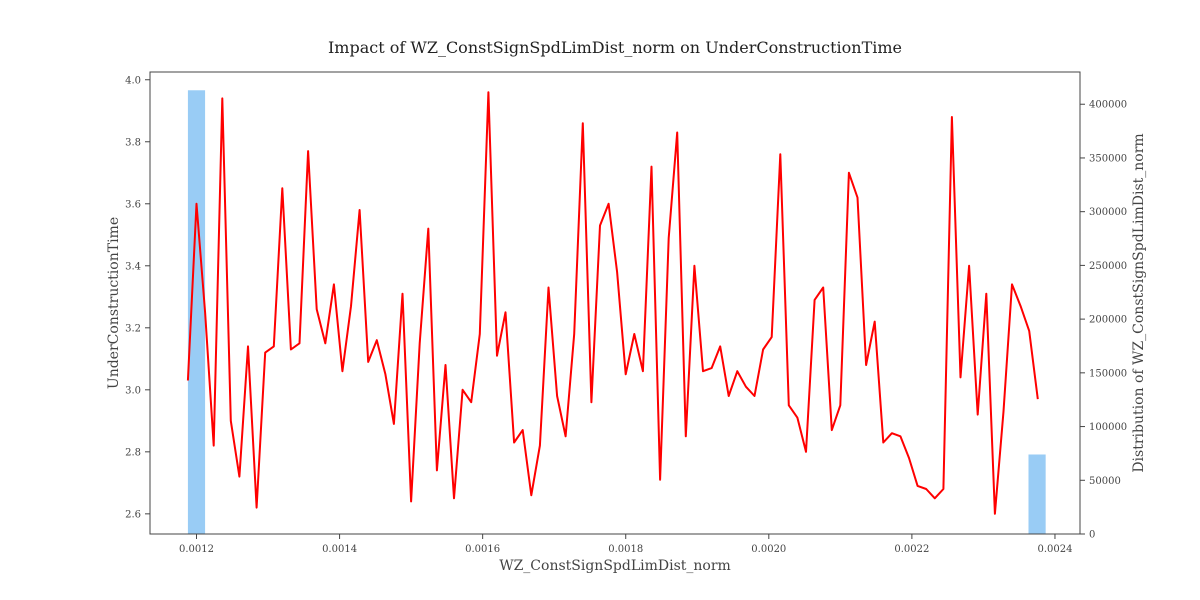  What do you see at coordinates (615, 566) in the screenshot?
I see `x-axis-title: WZ_ConstSignSpdLimDist_norm` at bounding box center [615, 566].